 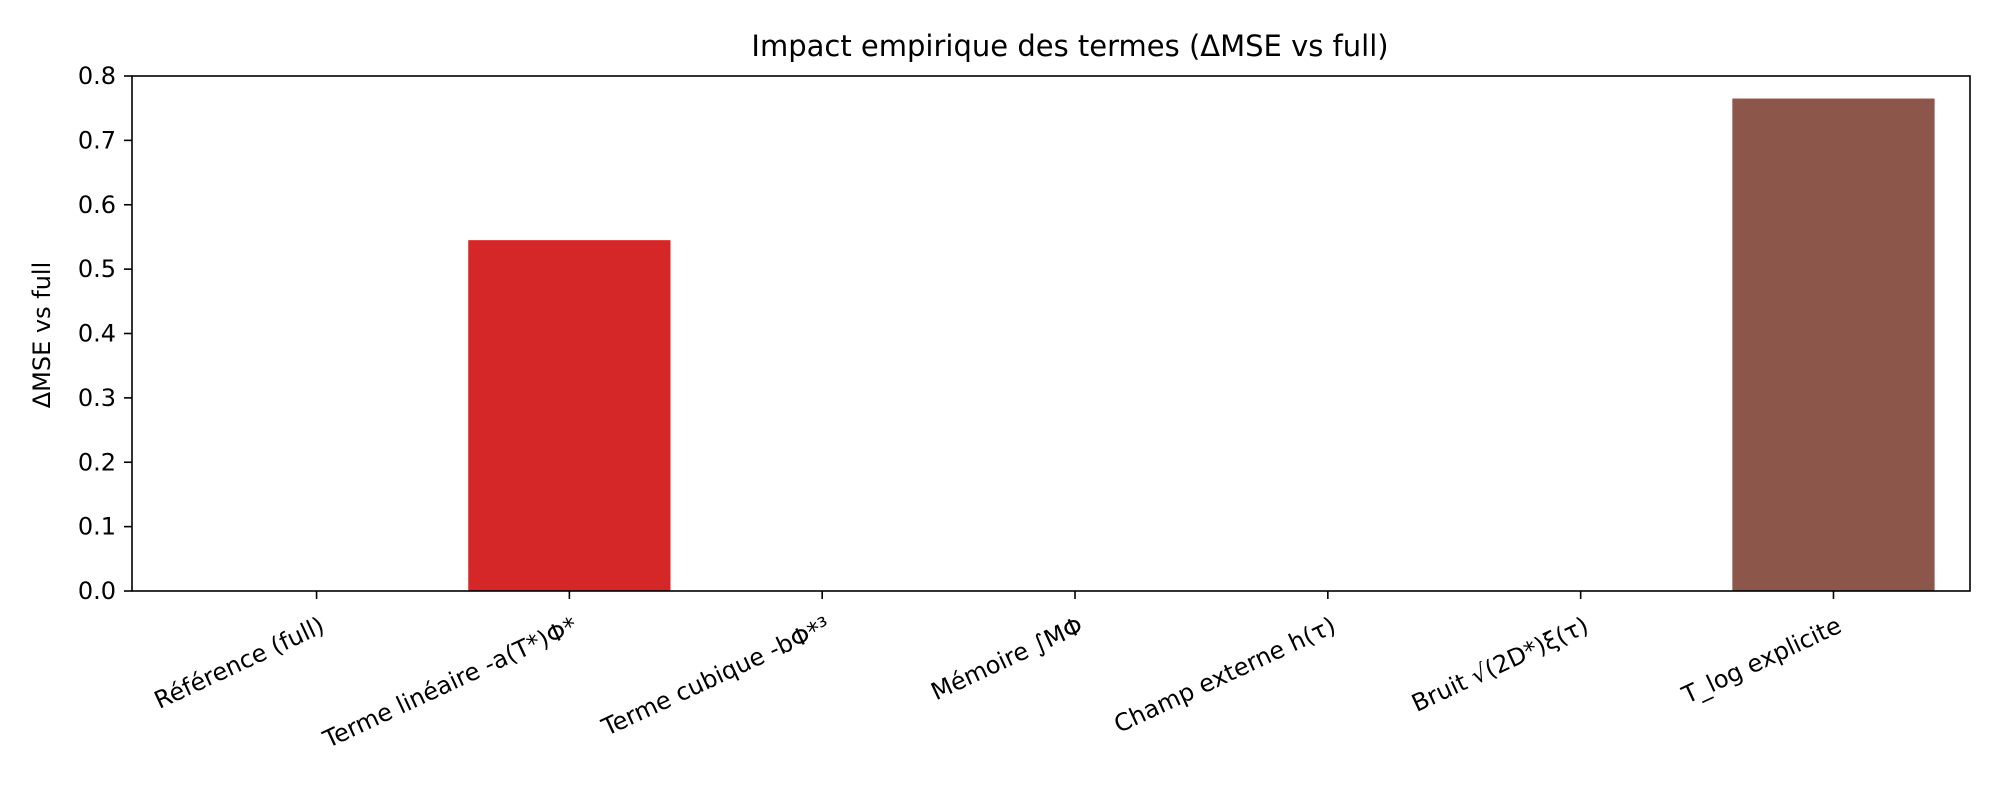 What do you see at coordinates (42, 335) in the screenshot?
I see `y-axis-label: ΔMSE vs full` at bounding box center [42, 335].